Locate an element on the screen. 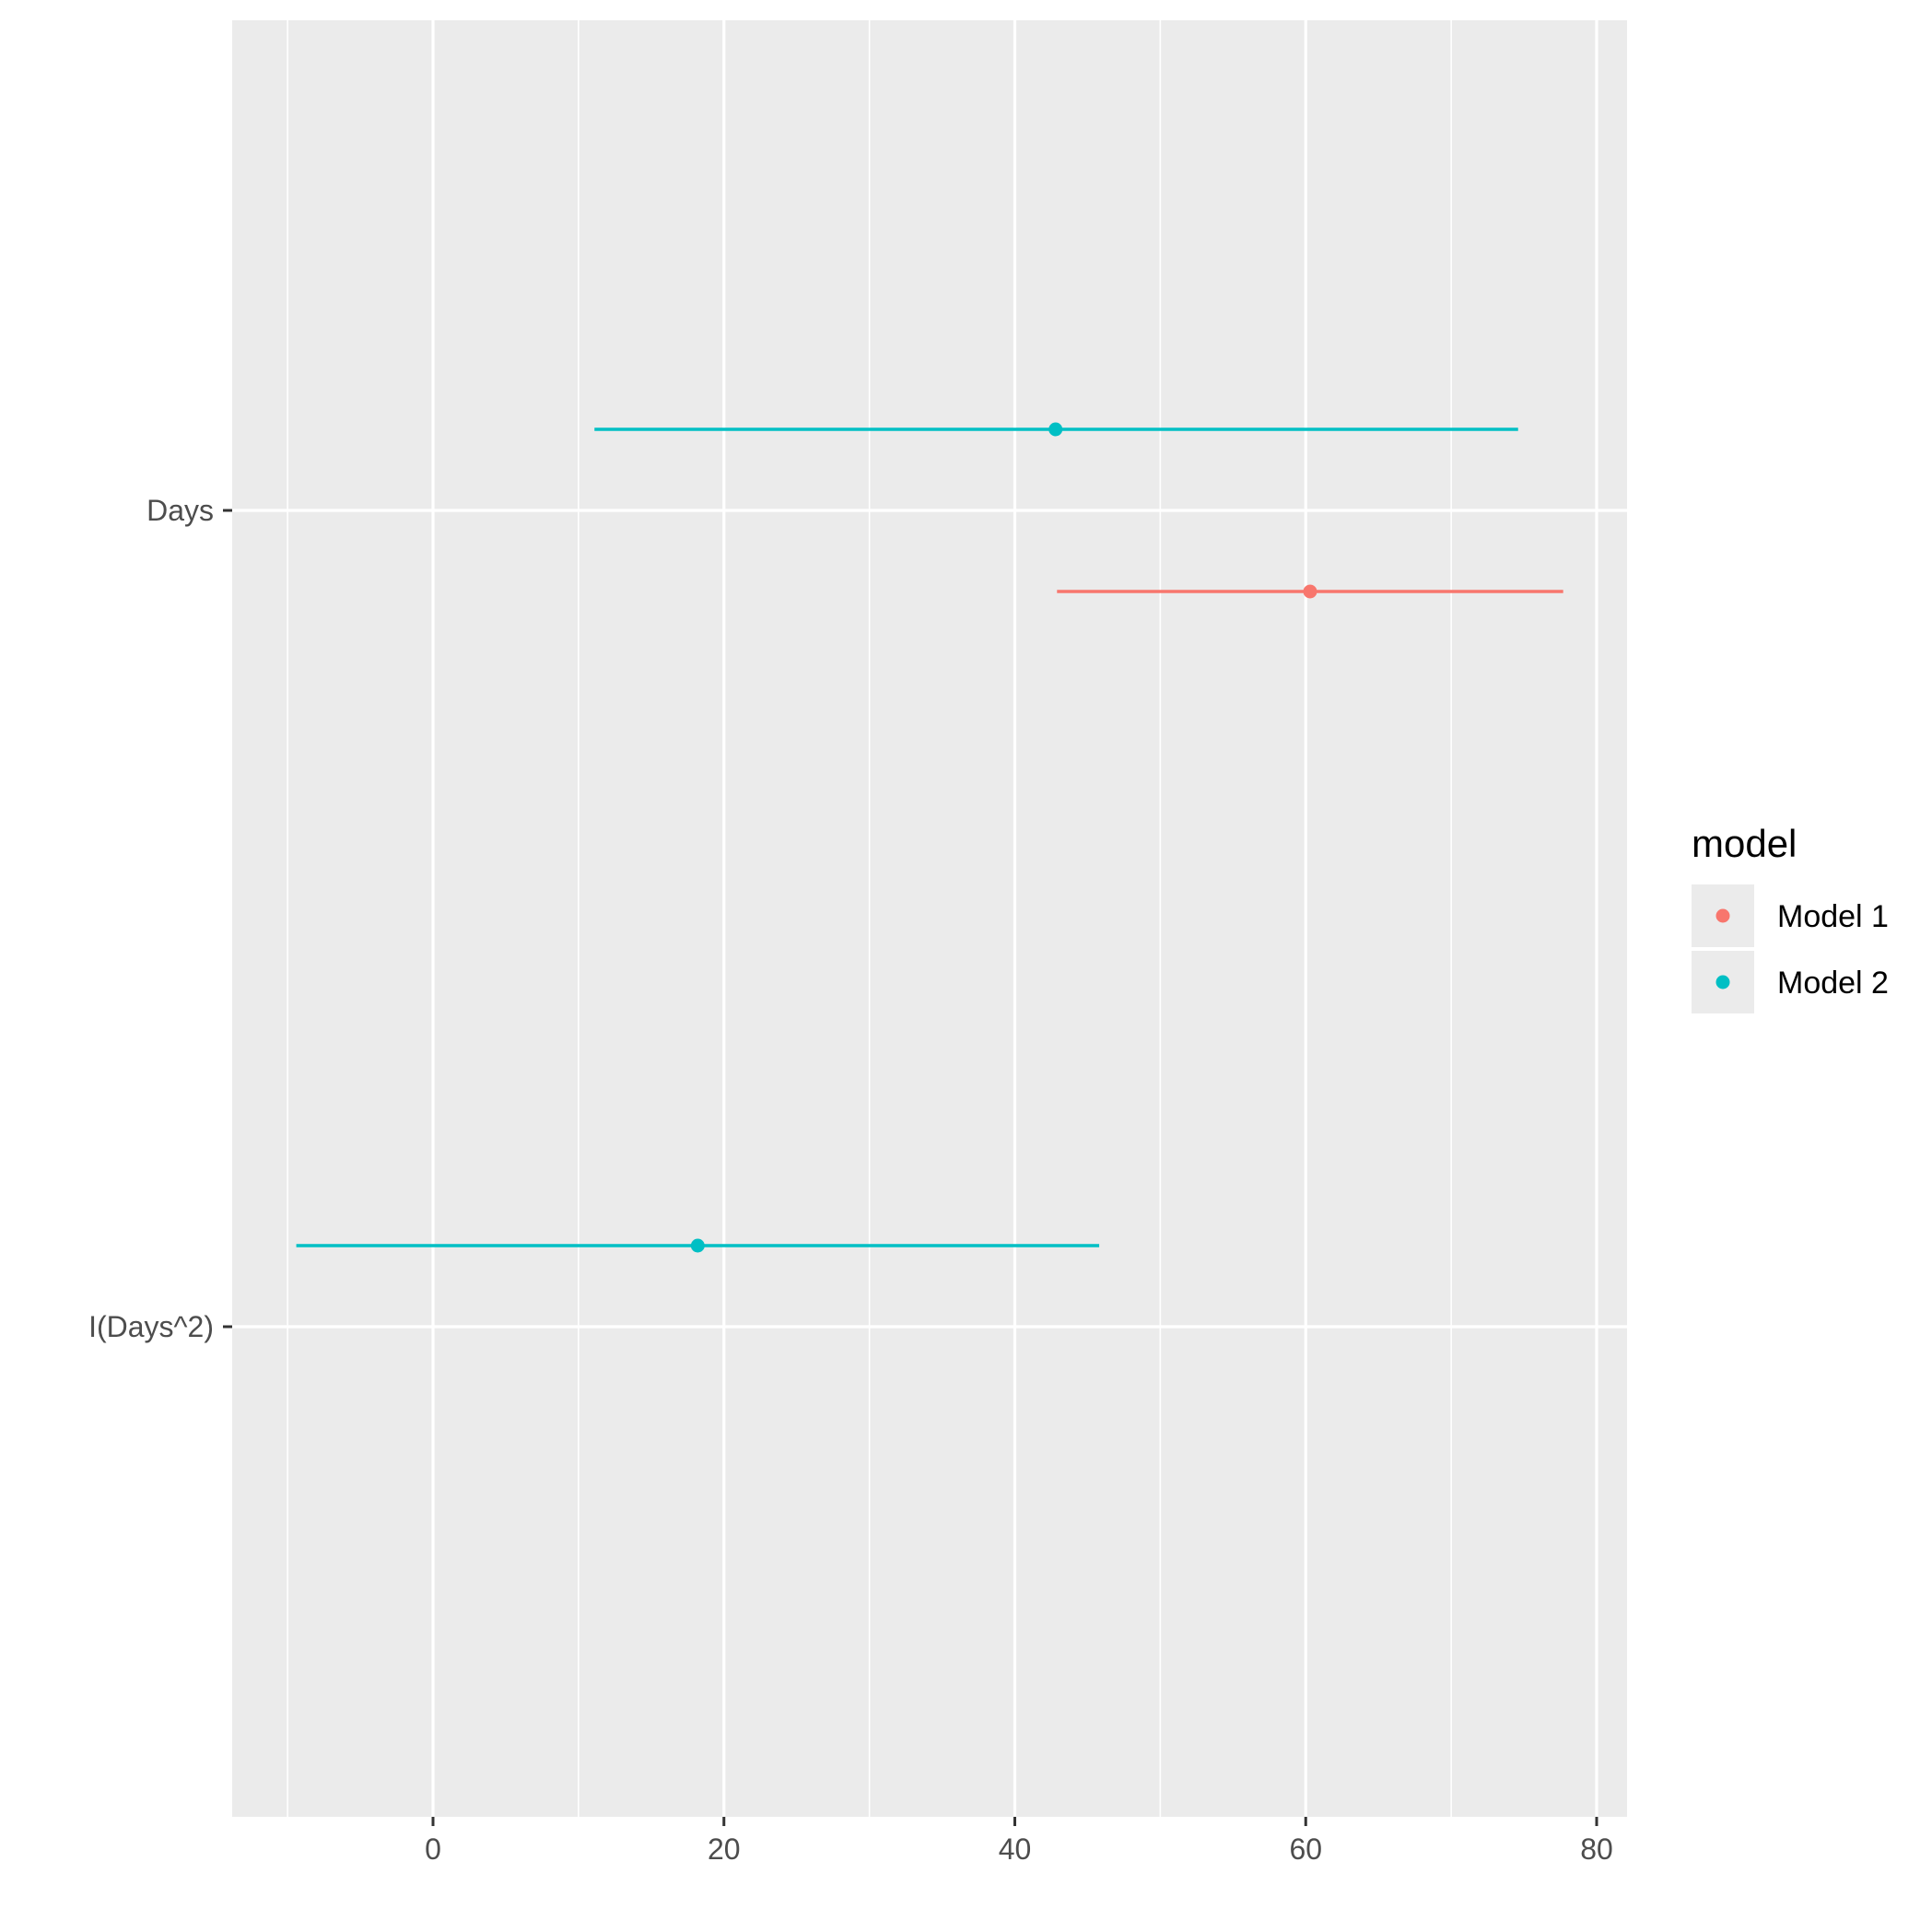 The width and height of the screenshot is (1932, 1932). y-tick-label: I(Days^2) is located at coordinates (151, 1326).